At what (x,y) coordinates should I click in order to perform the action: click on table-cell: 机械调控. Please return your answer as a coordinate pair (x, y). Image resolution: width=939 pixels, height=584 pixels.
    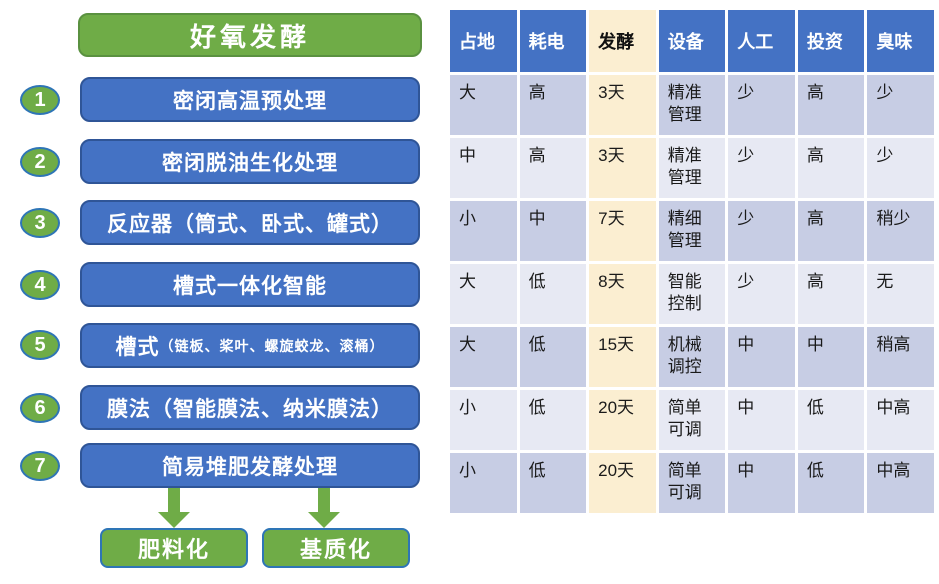
    Looking at the image, I should click on (692, 357).